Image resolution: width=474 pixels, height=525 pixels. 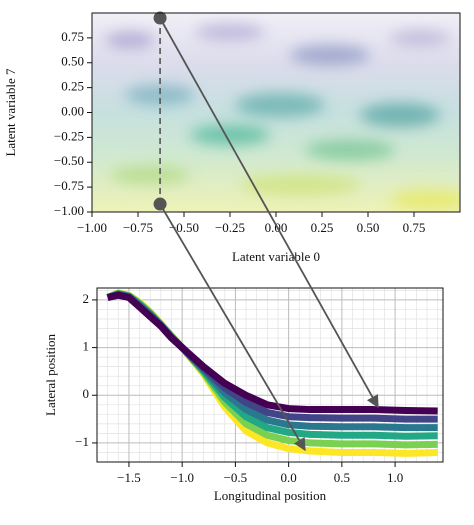 What do you see at coordinates (72, 86) in the screenshot?
I see `y-tick-label: 0.25` at bounding box center [72, 86].